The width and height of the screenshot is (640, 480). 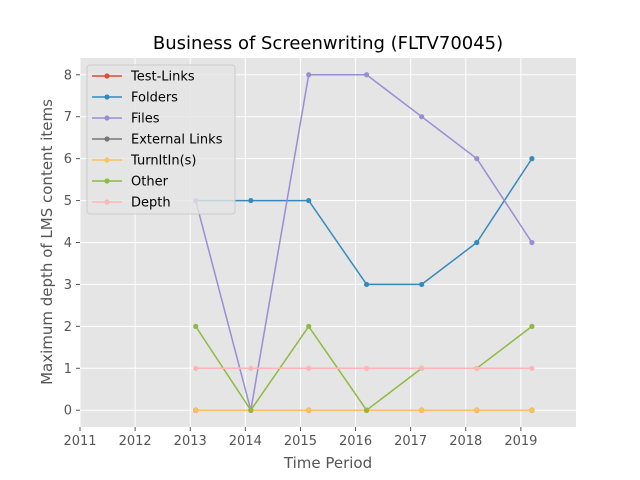 I want to click on legend-item: Files, so click(x=126, y=119).